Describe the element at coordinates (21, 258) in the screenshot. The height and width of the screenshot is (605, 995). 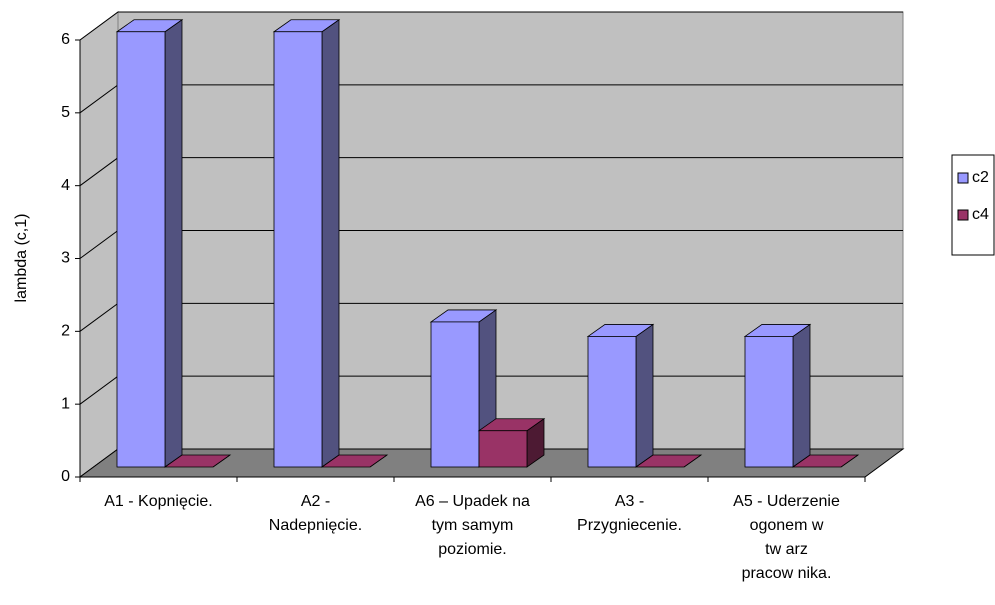
I see `y-axis-label: lambda (c,1)` at that location.